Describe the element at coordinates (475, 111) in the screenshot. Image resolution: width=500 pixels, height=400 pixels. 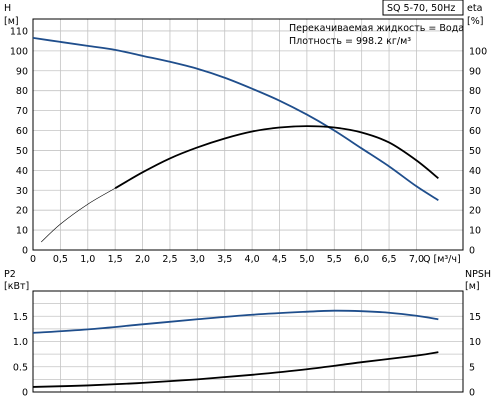
I see `efficiency-tick-label: 70` at that location.